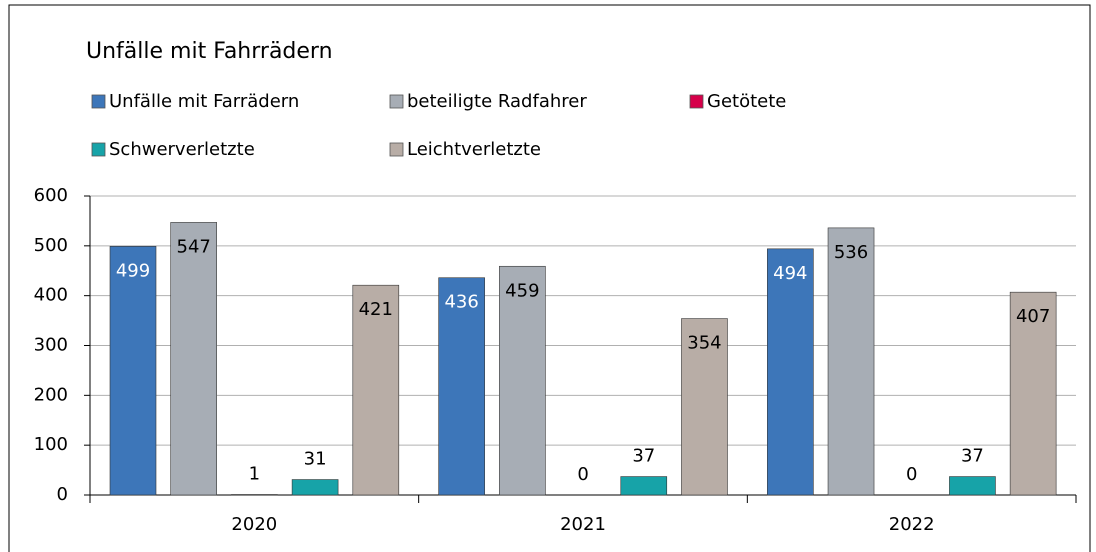 The width and height of the screenshot is (1096, 552). I want to click on x-tick-label: 2020, so click(254, 524).